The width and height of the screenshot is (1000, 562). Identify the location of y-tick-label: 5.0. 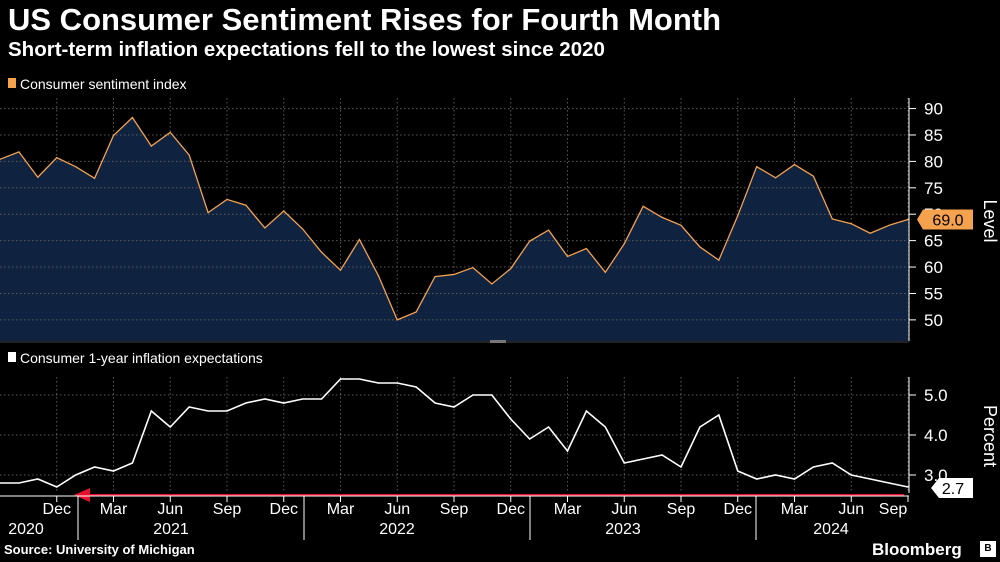
(936, 395).